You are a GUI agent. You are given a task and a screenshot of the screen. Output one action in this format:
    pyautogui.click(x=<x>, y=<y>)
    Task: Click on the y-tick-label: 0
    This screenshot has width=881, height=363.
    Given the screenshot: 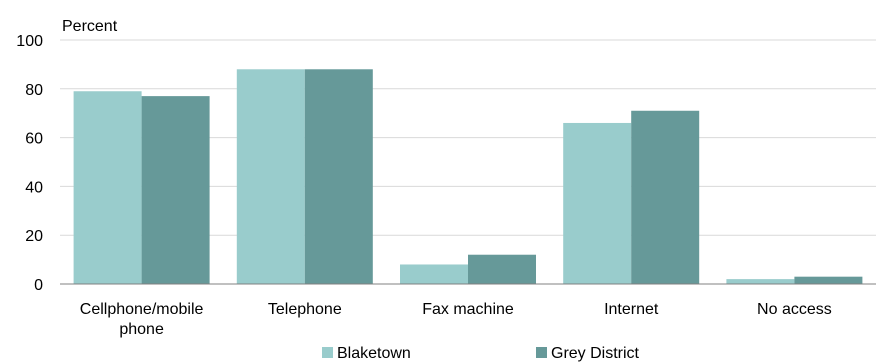 What is the action you would take?
    pyautogui.click(x=38, y=285)
    